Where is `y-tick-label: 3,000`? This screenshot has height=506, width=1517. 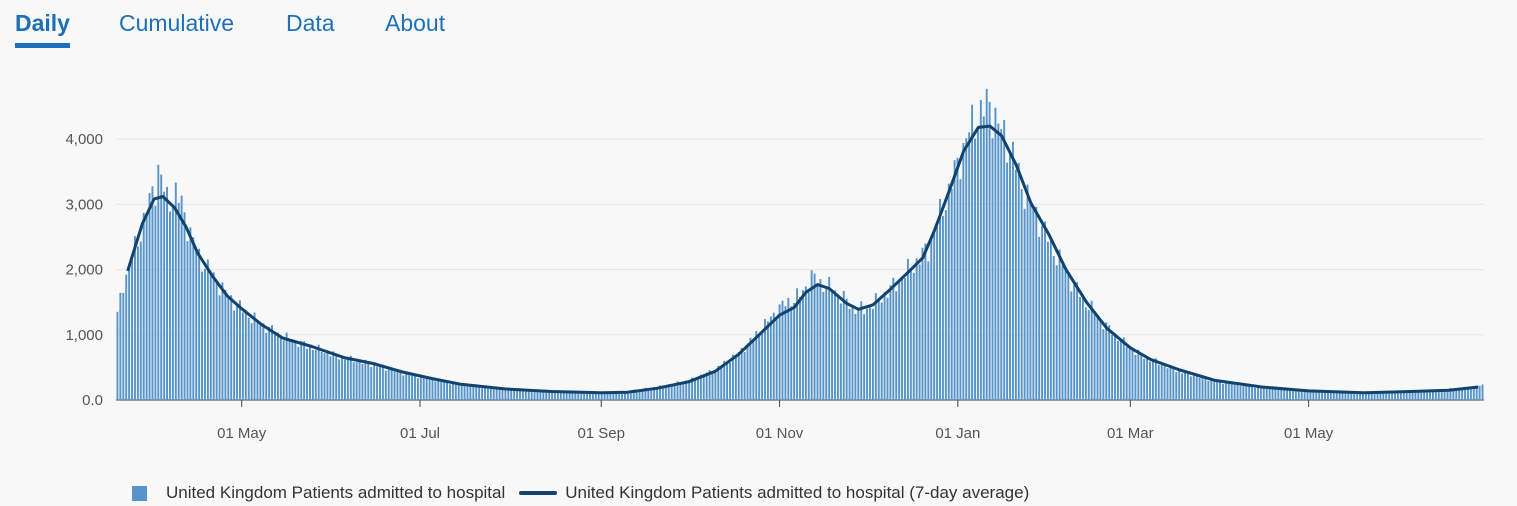 y-tick-label: 3,000 is located at coordinates (84, 204).